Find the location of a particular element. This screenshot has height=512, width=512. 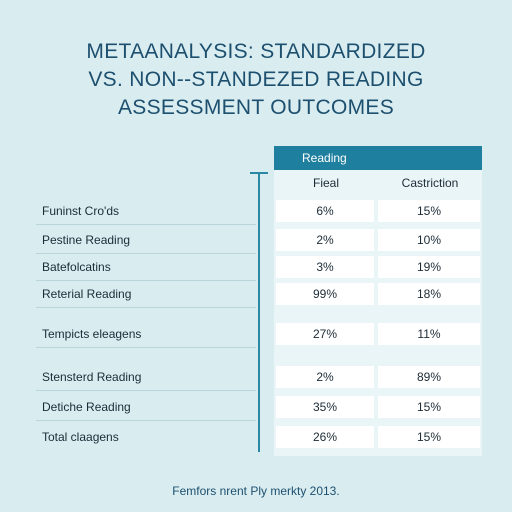

table-cell: 99% is located at coordinates (325, 294).